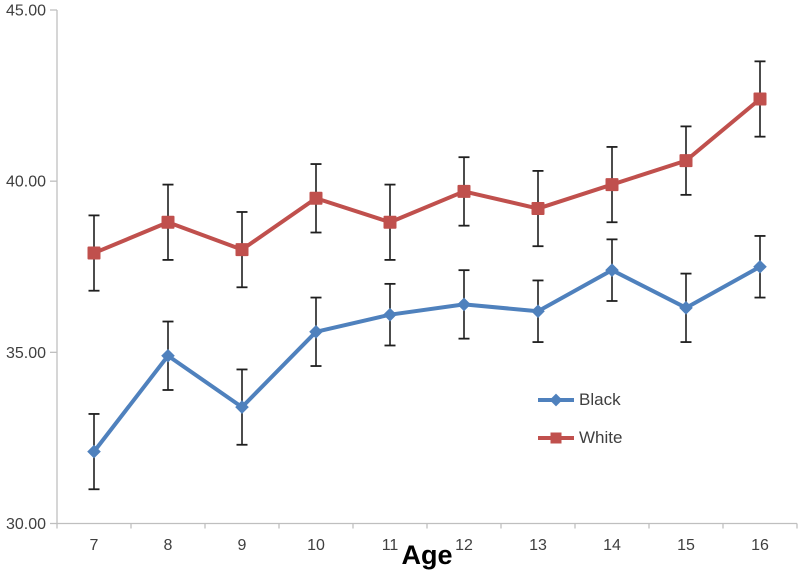 The image size is (800, 574). Describe the element at coordinates (242, 545) in the screenshot. I see `x-tick-label: 9` at that location.